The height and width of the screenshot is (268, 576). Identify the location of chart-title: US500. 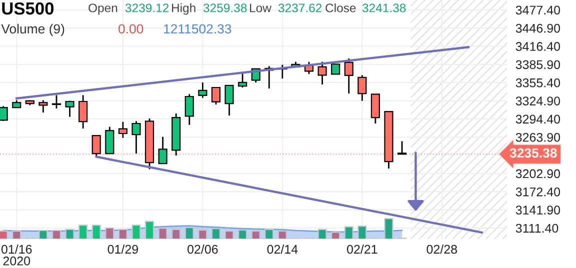
(28, 8).